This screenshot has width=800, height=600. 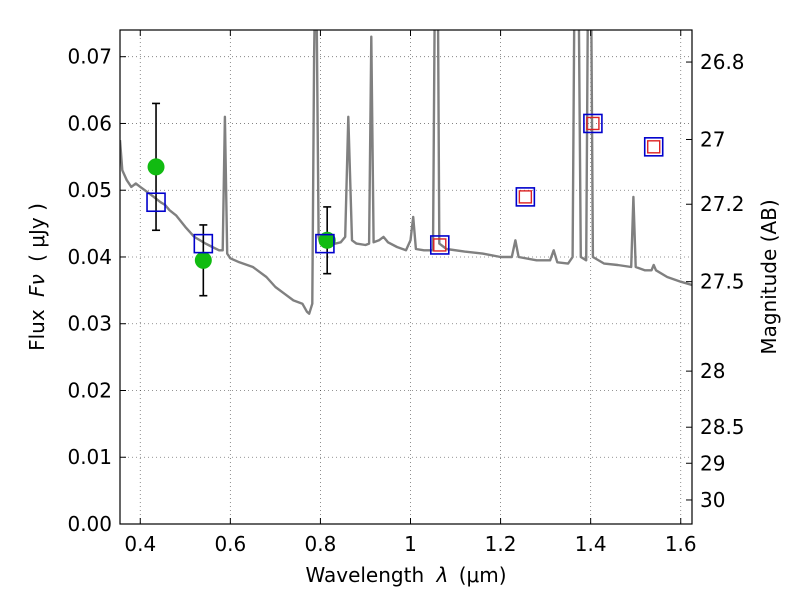 What do you see at coordinates (501, 544) in the screenshot?
I see `x-tick-label: 1.2` at bounding box center [501, 544].